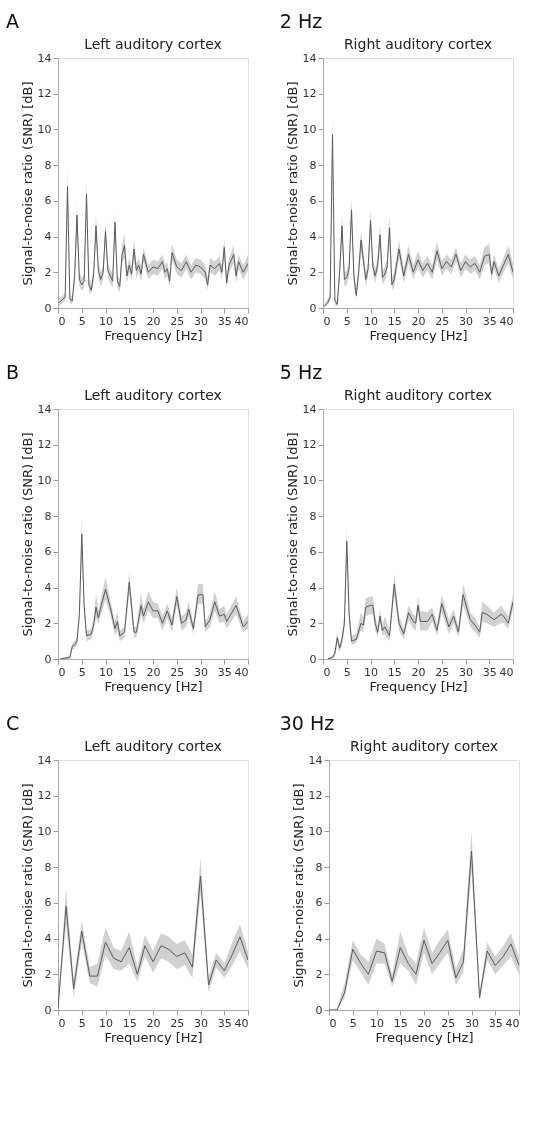 Image resolution: width=544 pixels, height=1147 pixels. I want to click on text: 30 Hz, so click(307, 723).